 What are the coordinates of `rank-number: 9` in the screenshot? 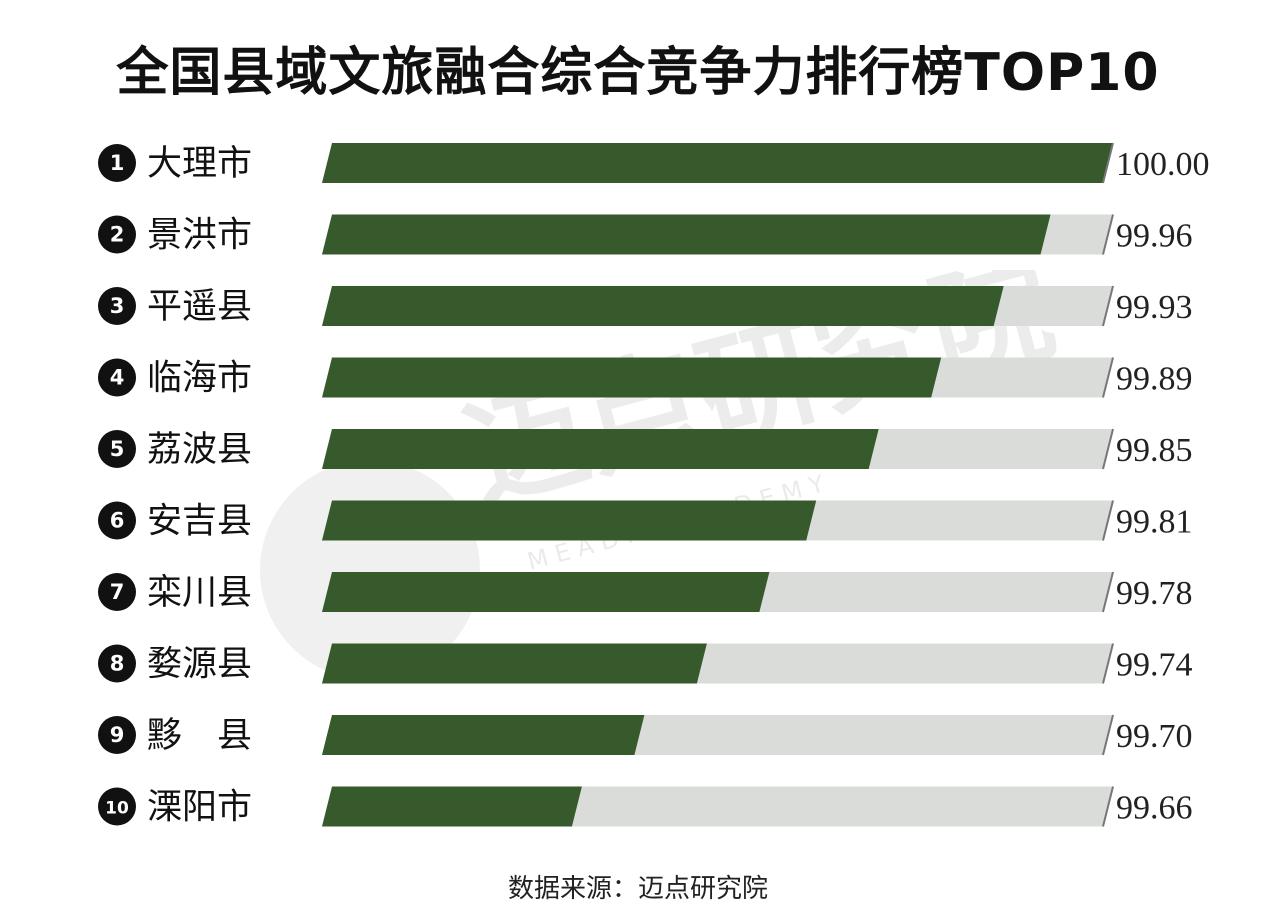 It's located at (117, 735).